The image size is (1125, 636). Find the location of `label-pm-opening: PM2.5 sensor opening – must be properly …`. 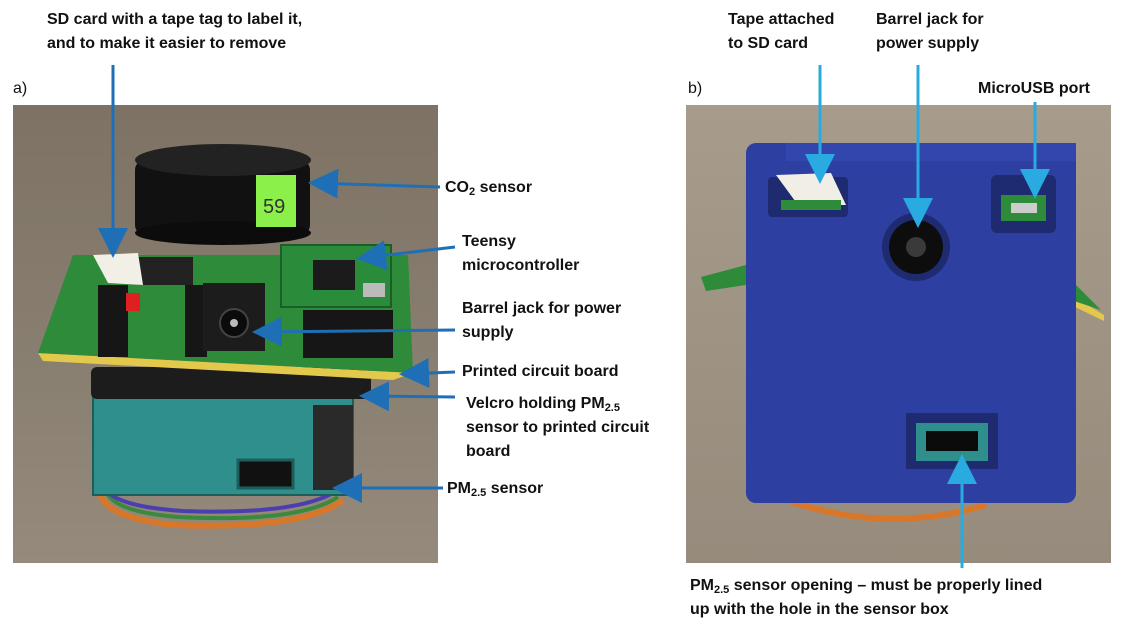

label-pm-opening: PM2.5 sensor opening – must be properly … is located at coordinates (866, 597).